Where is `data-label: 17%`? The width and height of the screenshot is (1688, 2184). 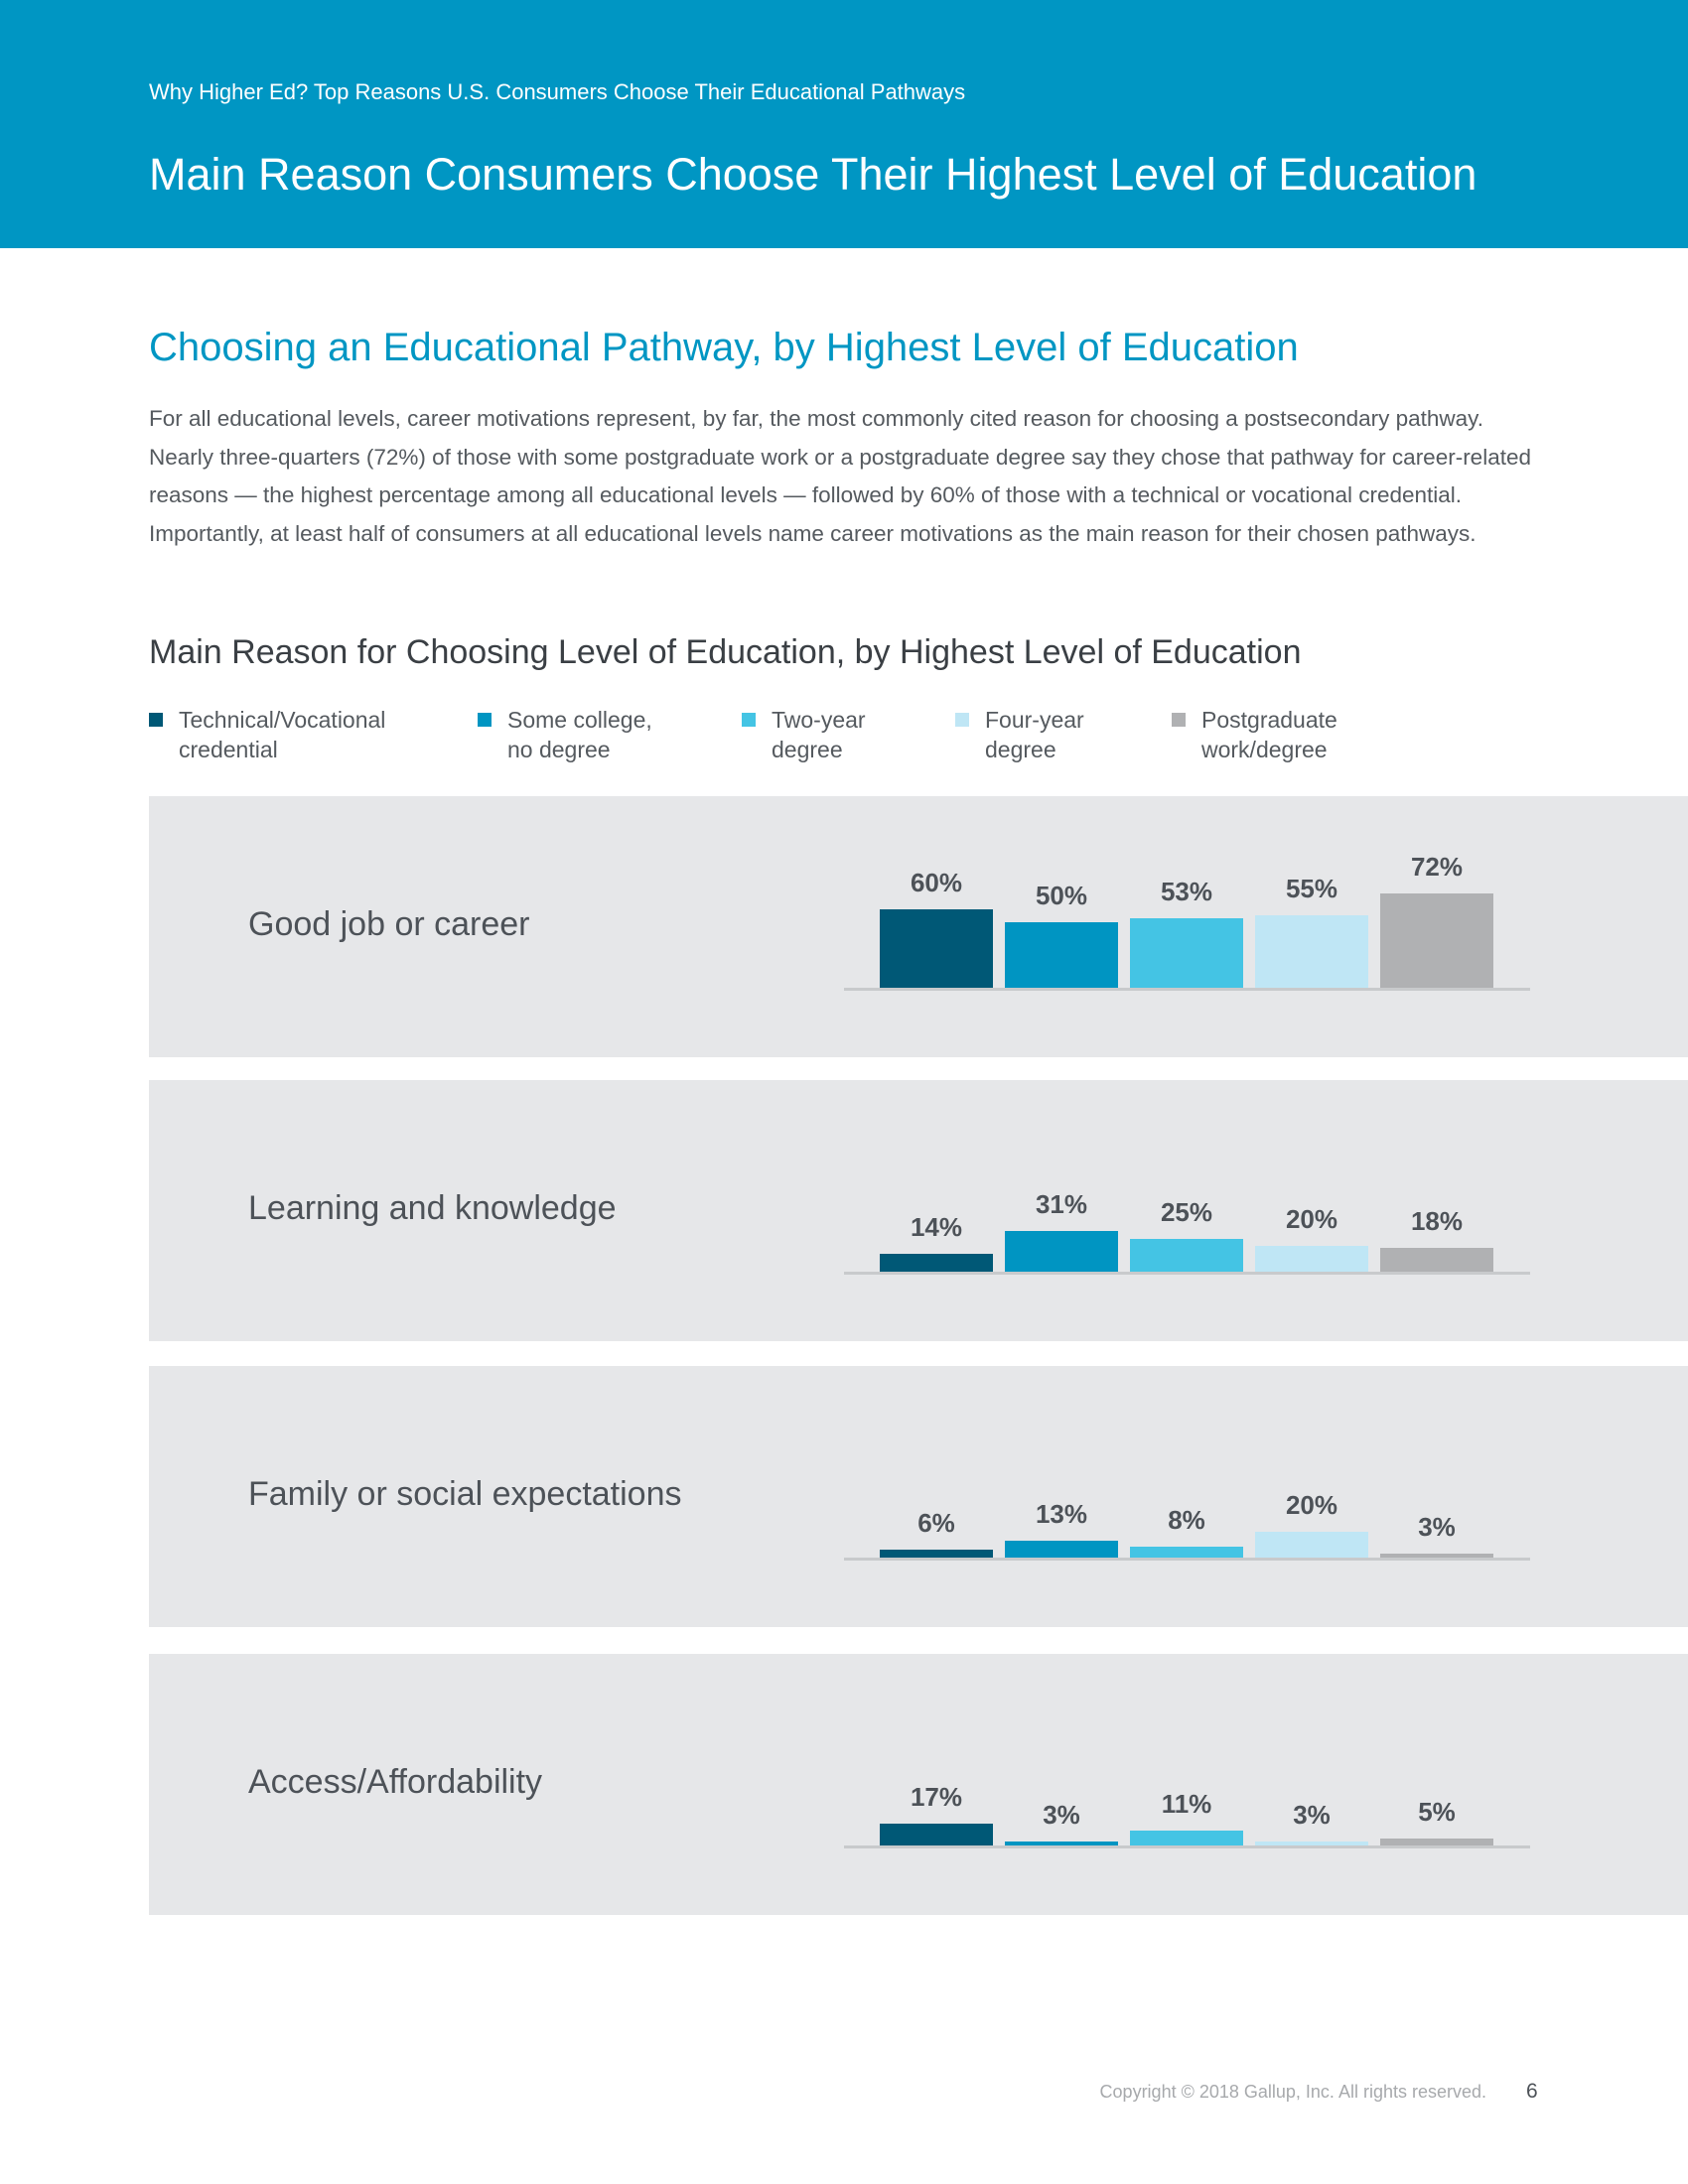
data-label: 17% is located at coordinates (936, 1796).